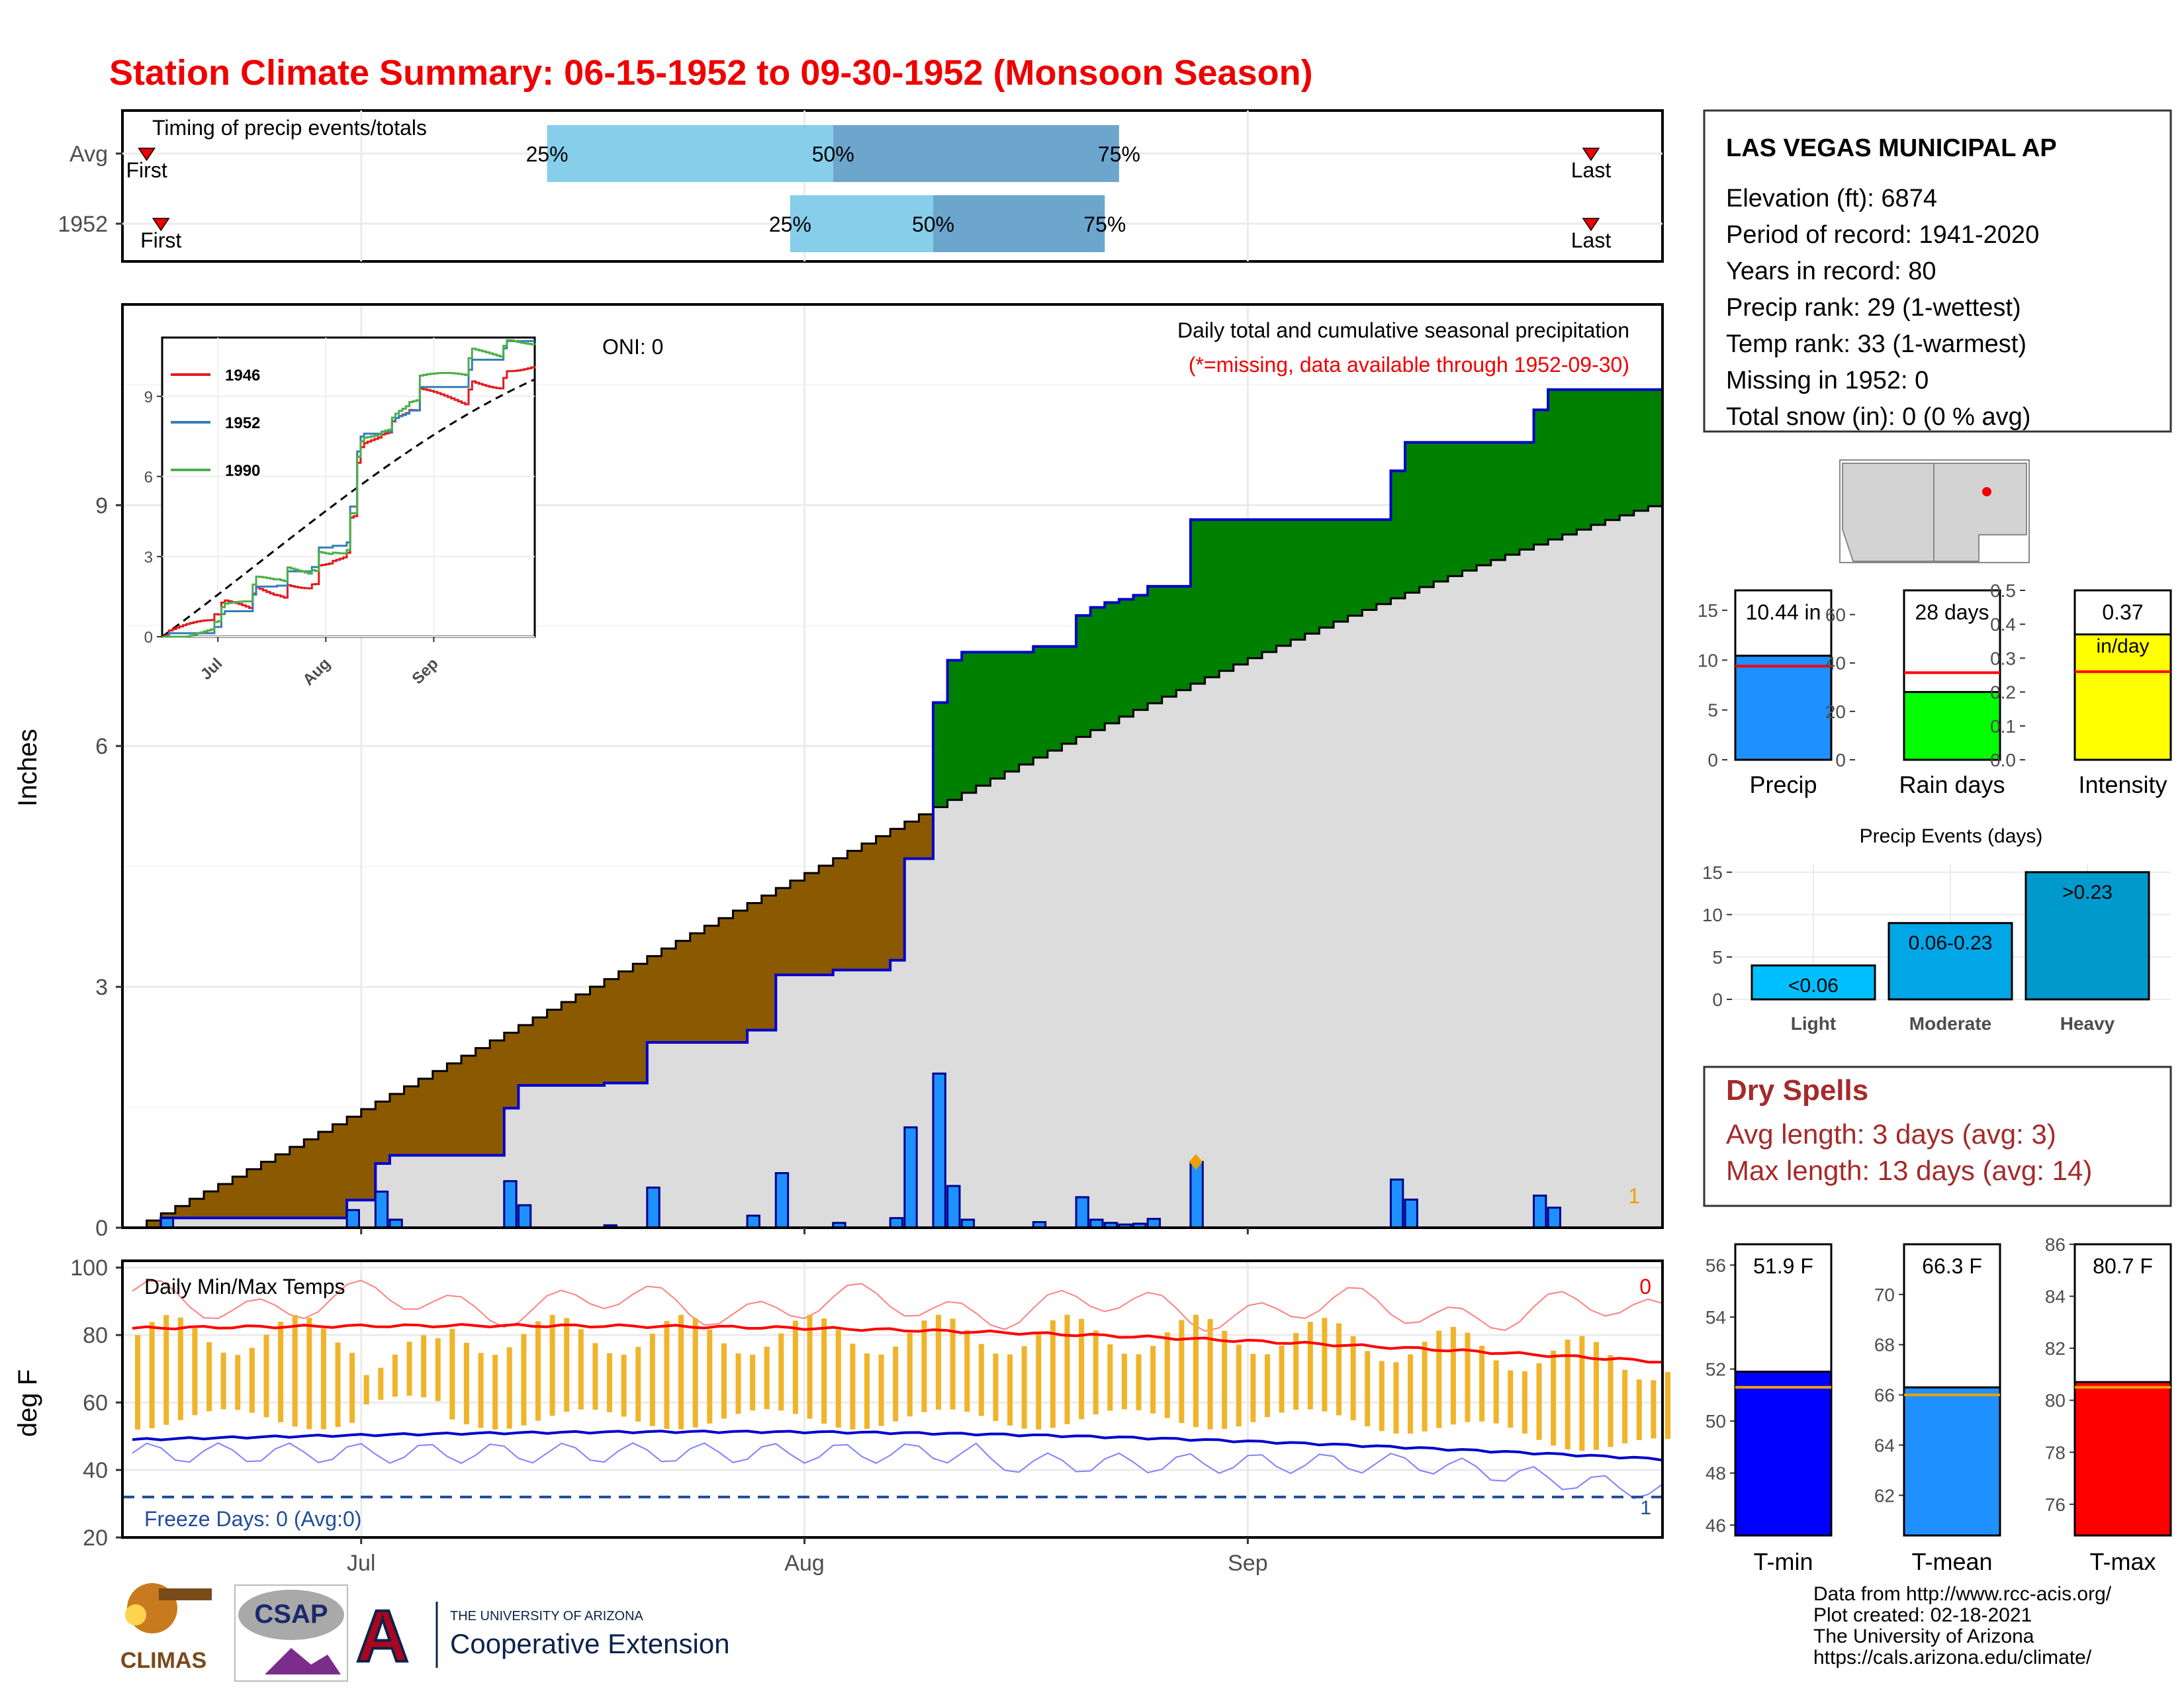 Image resolution: width=2184 pixels, height=1691 pixels. What do you see at coordinates (1952, 612) in the screenshot?
I see `mini-value-label: 28 days` at bounding box center [1952, 612].